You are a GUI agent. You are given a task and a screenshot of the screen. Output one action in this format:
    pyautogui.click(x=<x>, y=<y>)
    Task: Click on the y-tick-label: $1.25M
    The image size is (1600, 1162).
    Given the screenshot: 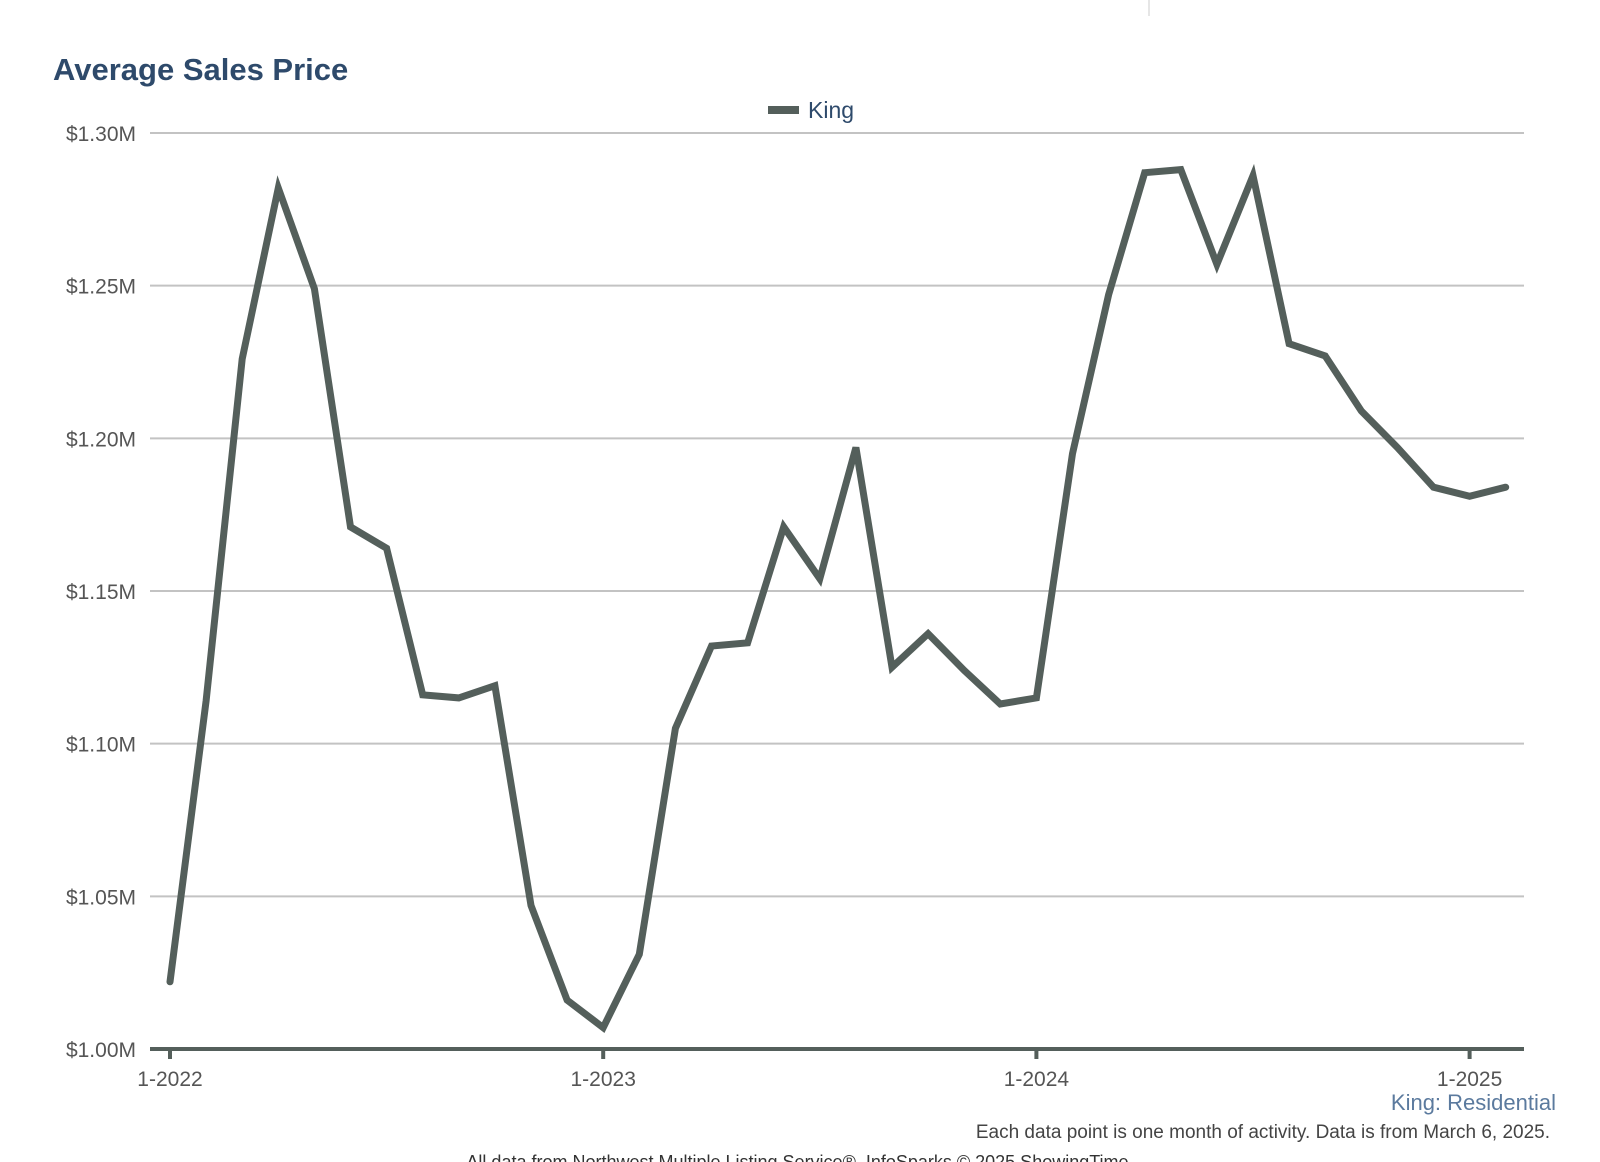 What is the action you would take?
    pyautogui.click(x=101, y=287)
    